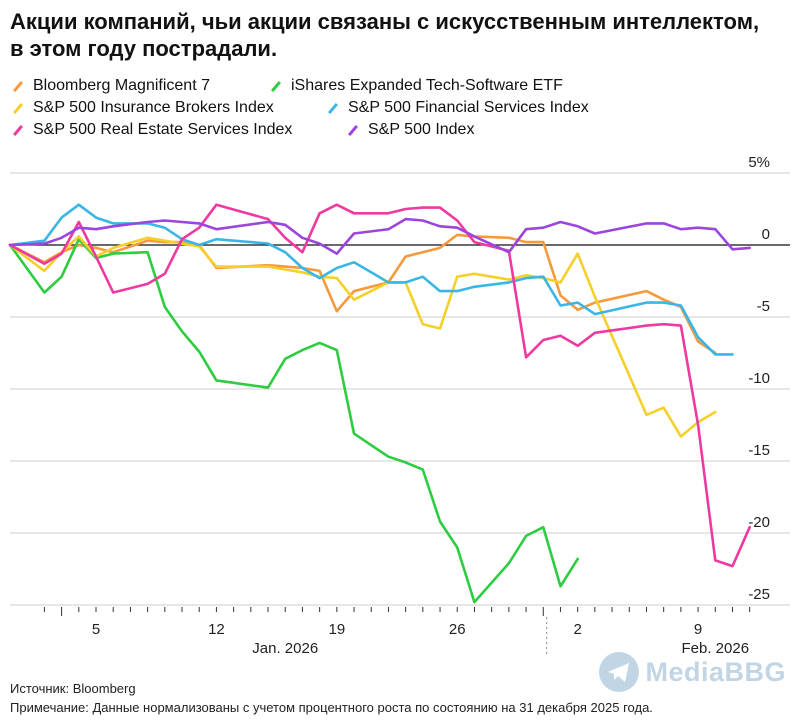 This screenshot has width=800, height=720. What do you see at coordinates (715, 671) in the screenshot?
I see `watermark-text: MediaBBG` at bounding box center [715, 671].